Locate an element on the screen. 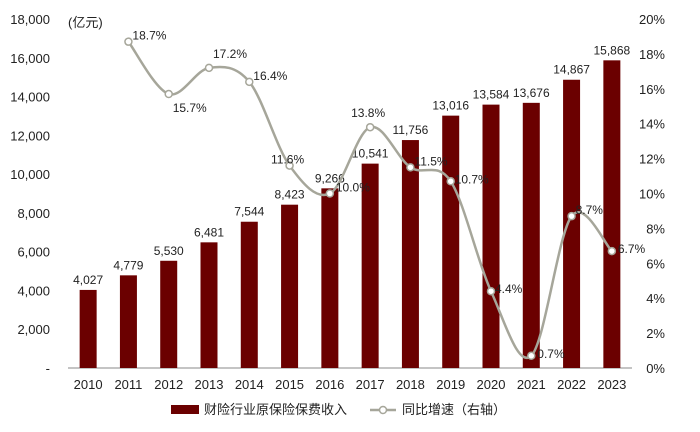  bar-value-label: 13,676 is located at coordinates (531, 93).